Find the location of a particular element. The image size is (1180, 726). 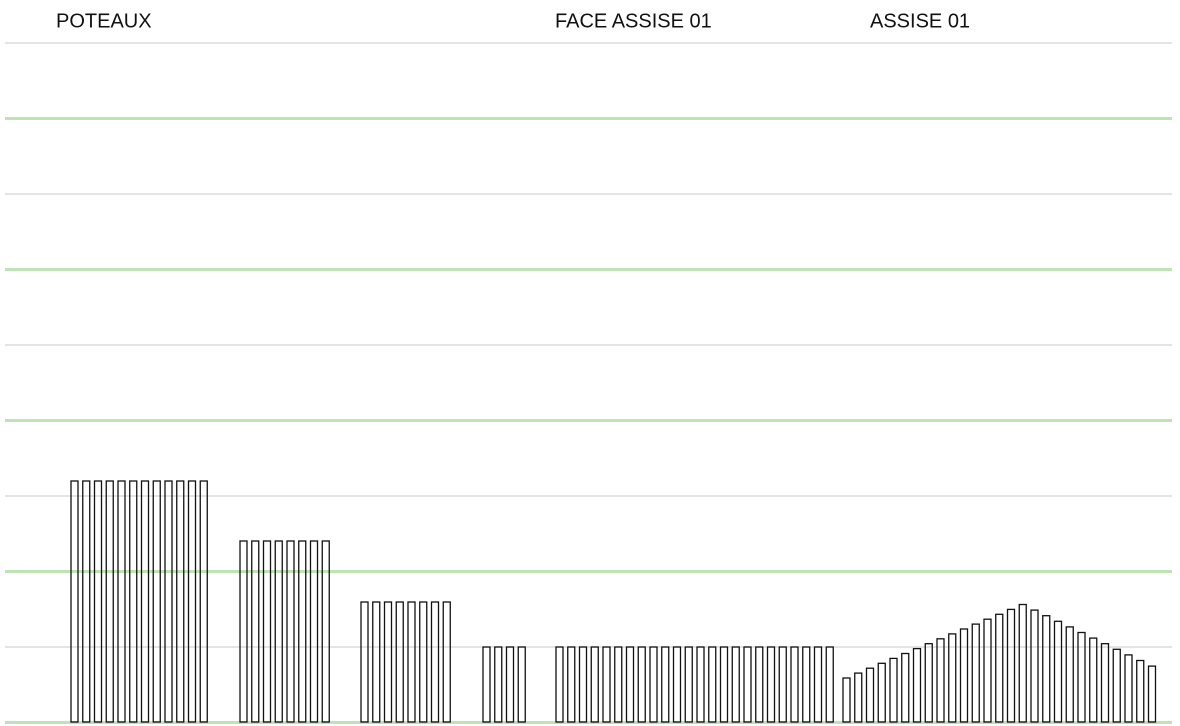

heading: ASSISE 01 is located at coordinates (920, 21).